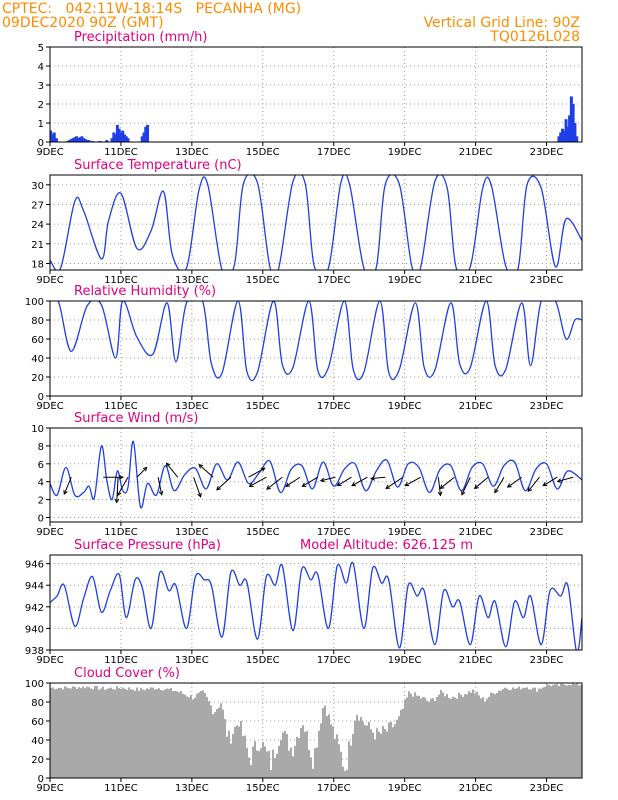  What do you see at coordinates (34, 684) in the screenshot?
I see `y-tick-label: 100` at bounding box center [34, 684].